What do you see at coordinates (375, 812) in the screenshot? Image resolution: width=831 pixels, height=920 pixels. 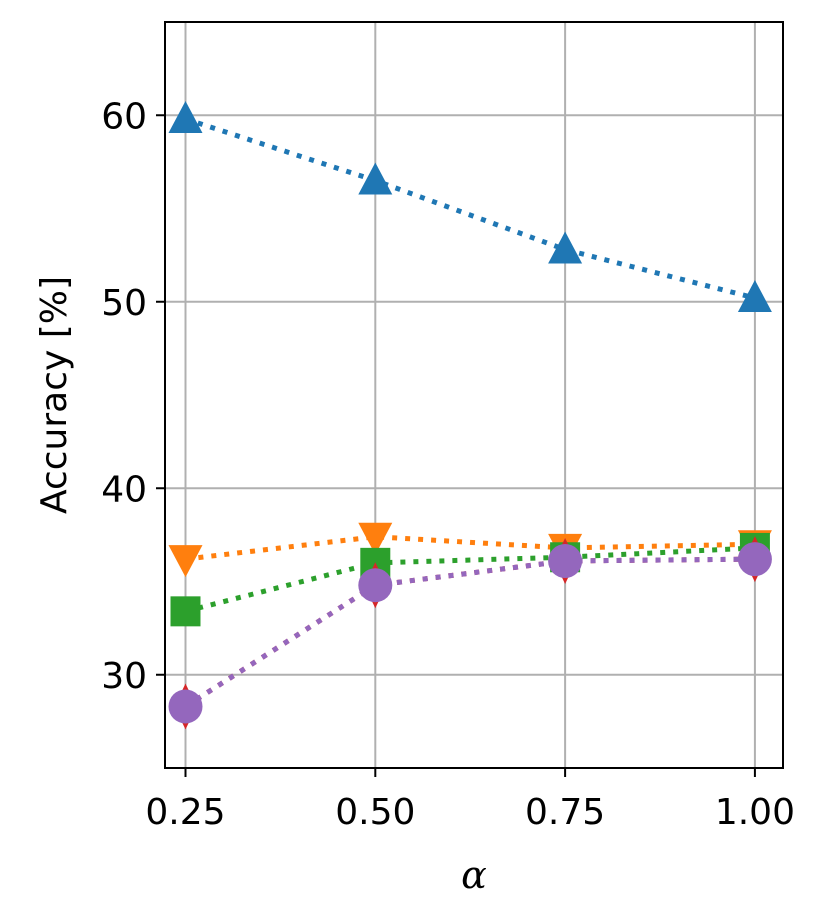 I see `x-tick-label: 0.50` at bounding box center [375, 812].